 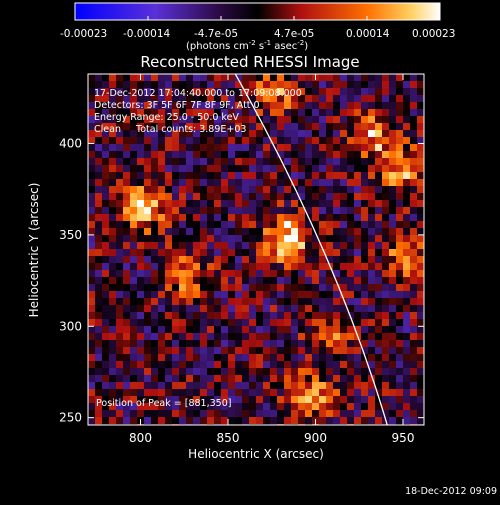 I want to click on y-tick-label: 300, so click(x=70, y=326).